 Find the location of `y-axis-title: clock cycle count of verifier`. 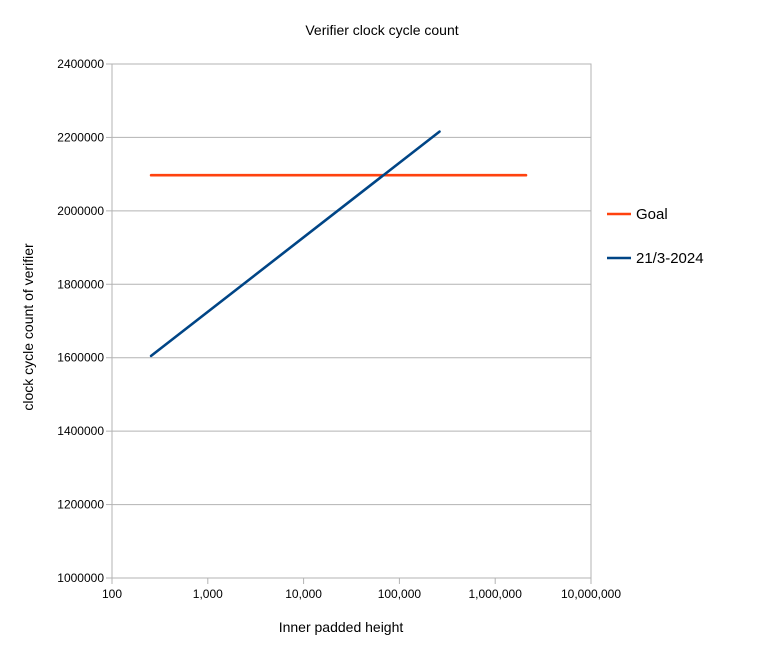

y-axis-title: clock cycle count of verifier is located at coordinates (28, 327).